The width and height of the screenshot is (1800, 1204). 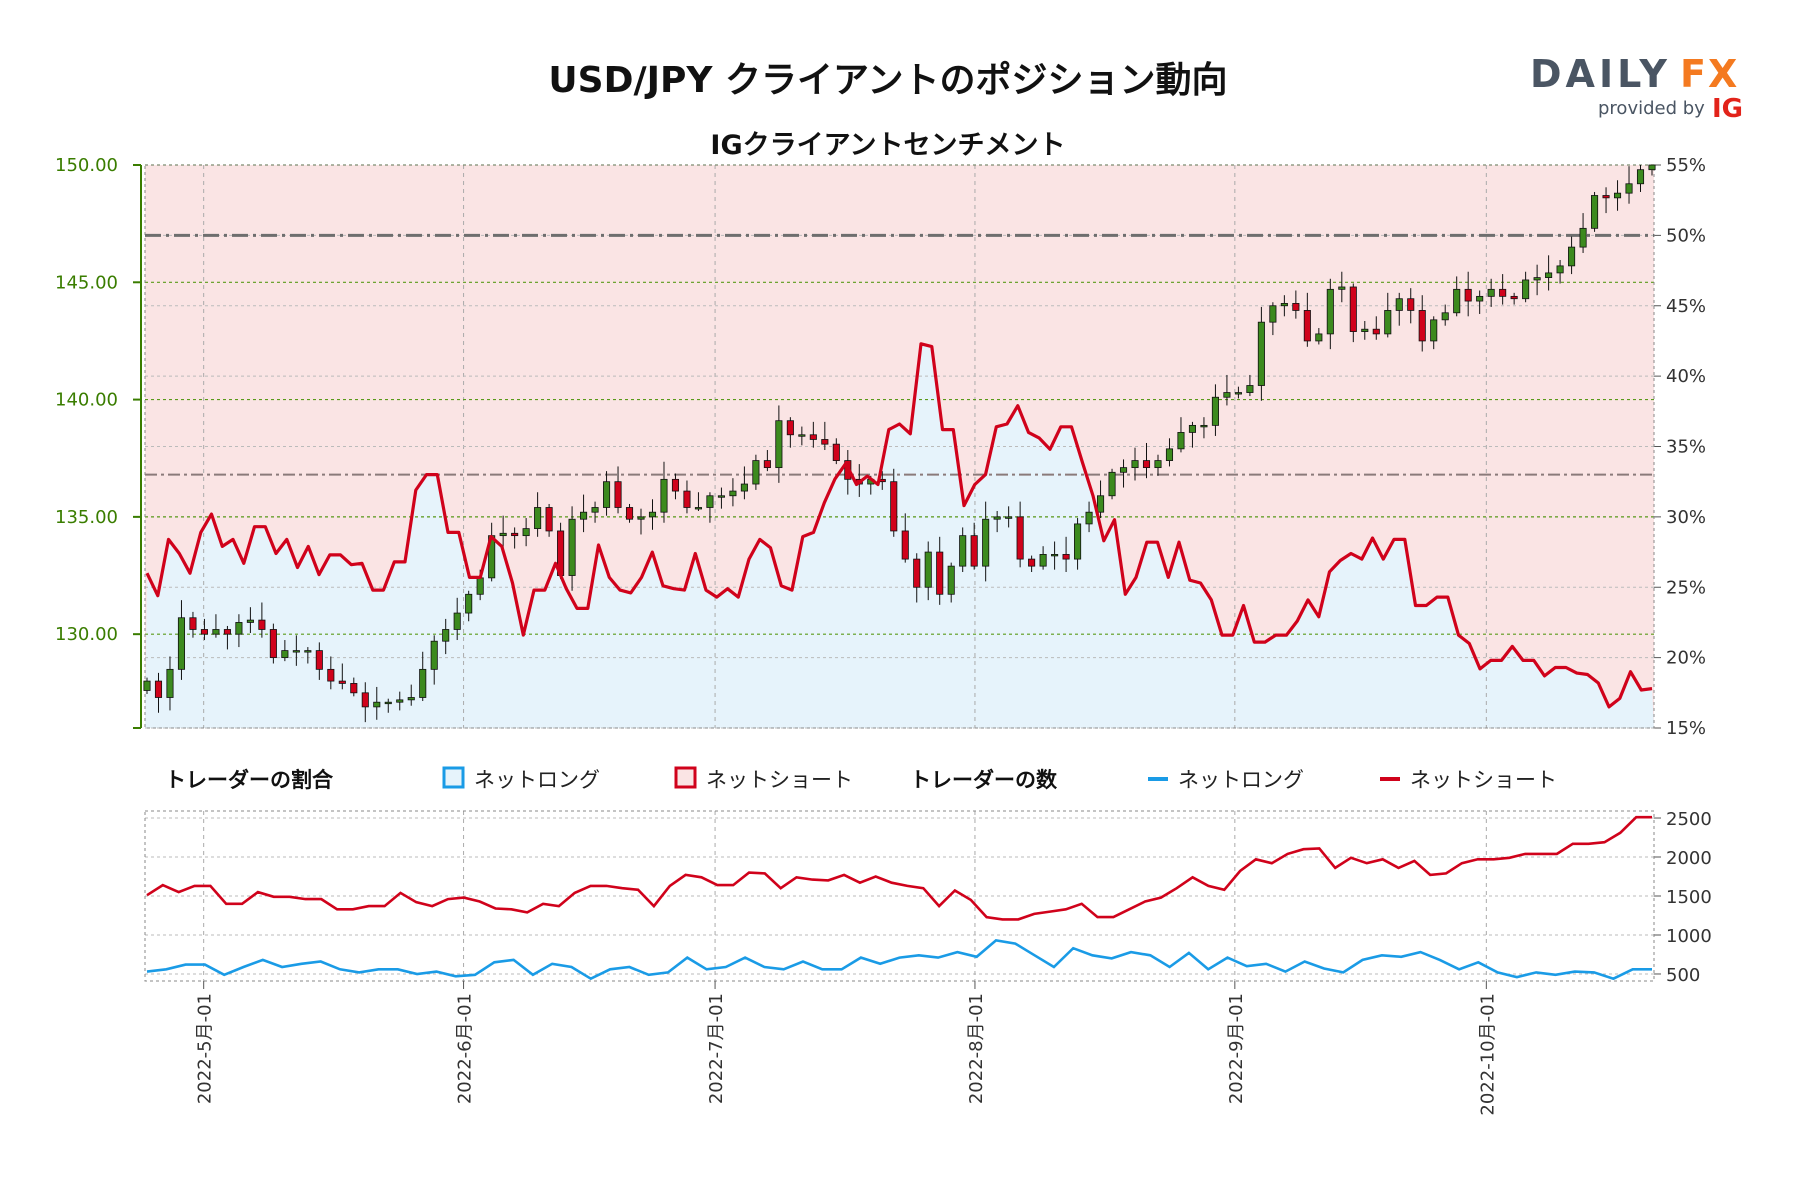 What do you see at coordinates (1683, 975) in the screenshot?
I see `count-tick-label: 500` at bounding box center [1683, 975].